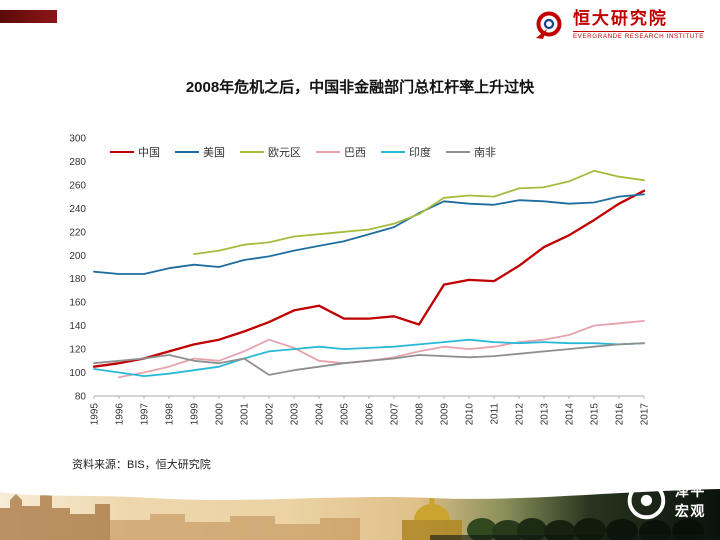  What do you see at coordinates (470, 414) in the screenshot?
I see `x-tick-label: 2010` at bounding box center [470, 414].